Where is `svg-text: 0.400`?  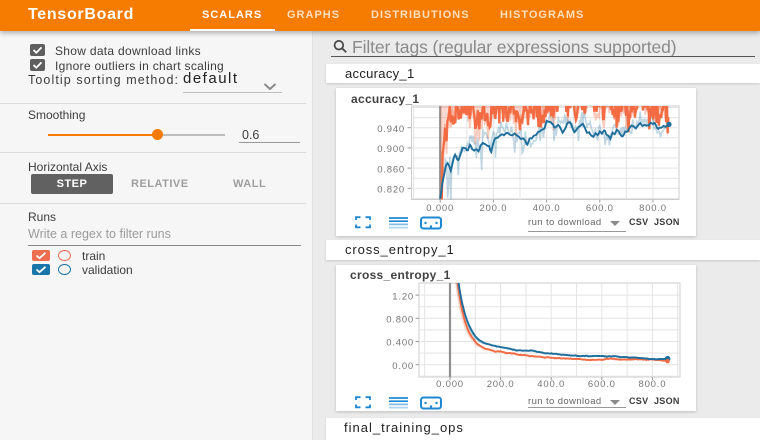
svg-text: 0.400 is located at coordinates (400, 343).